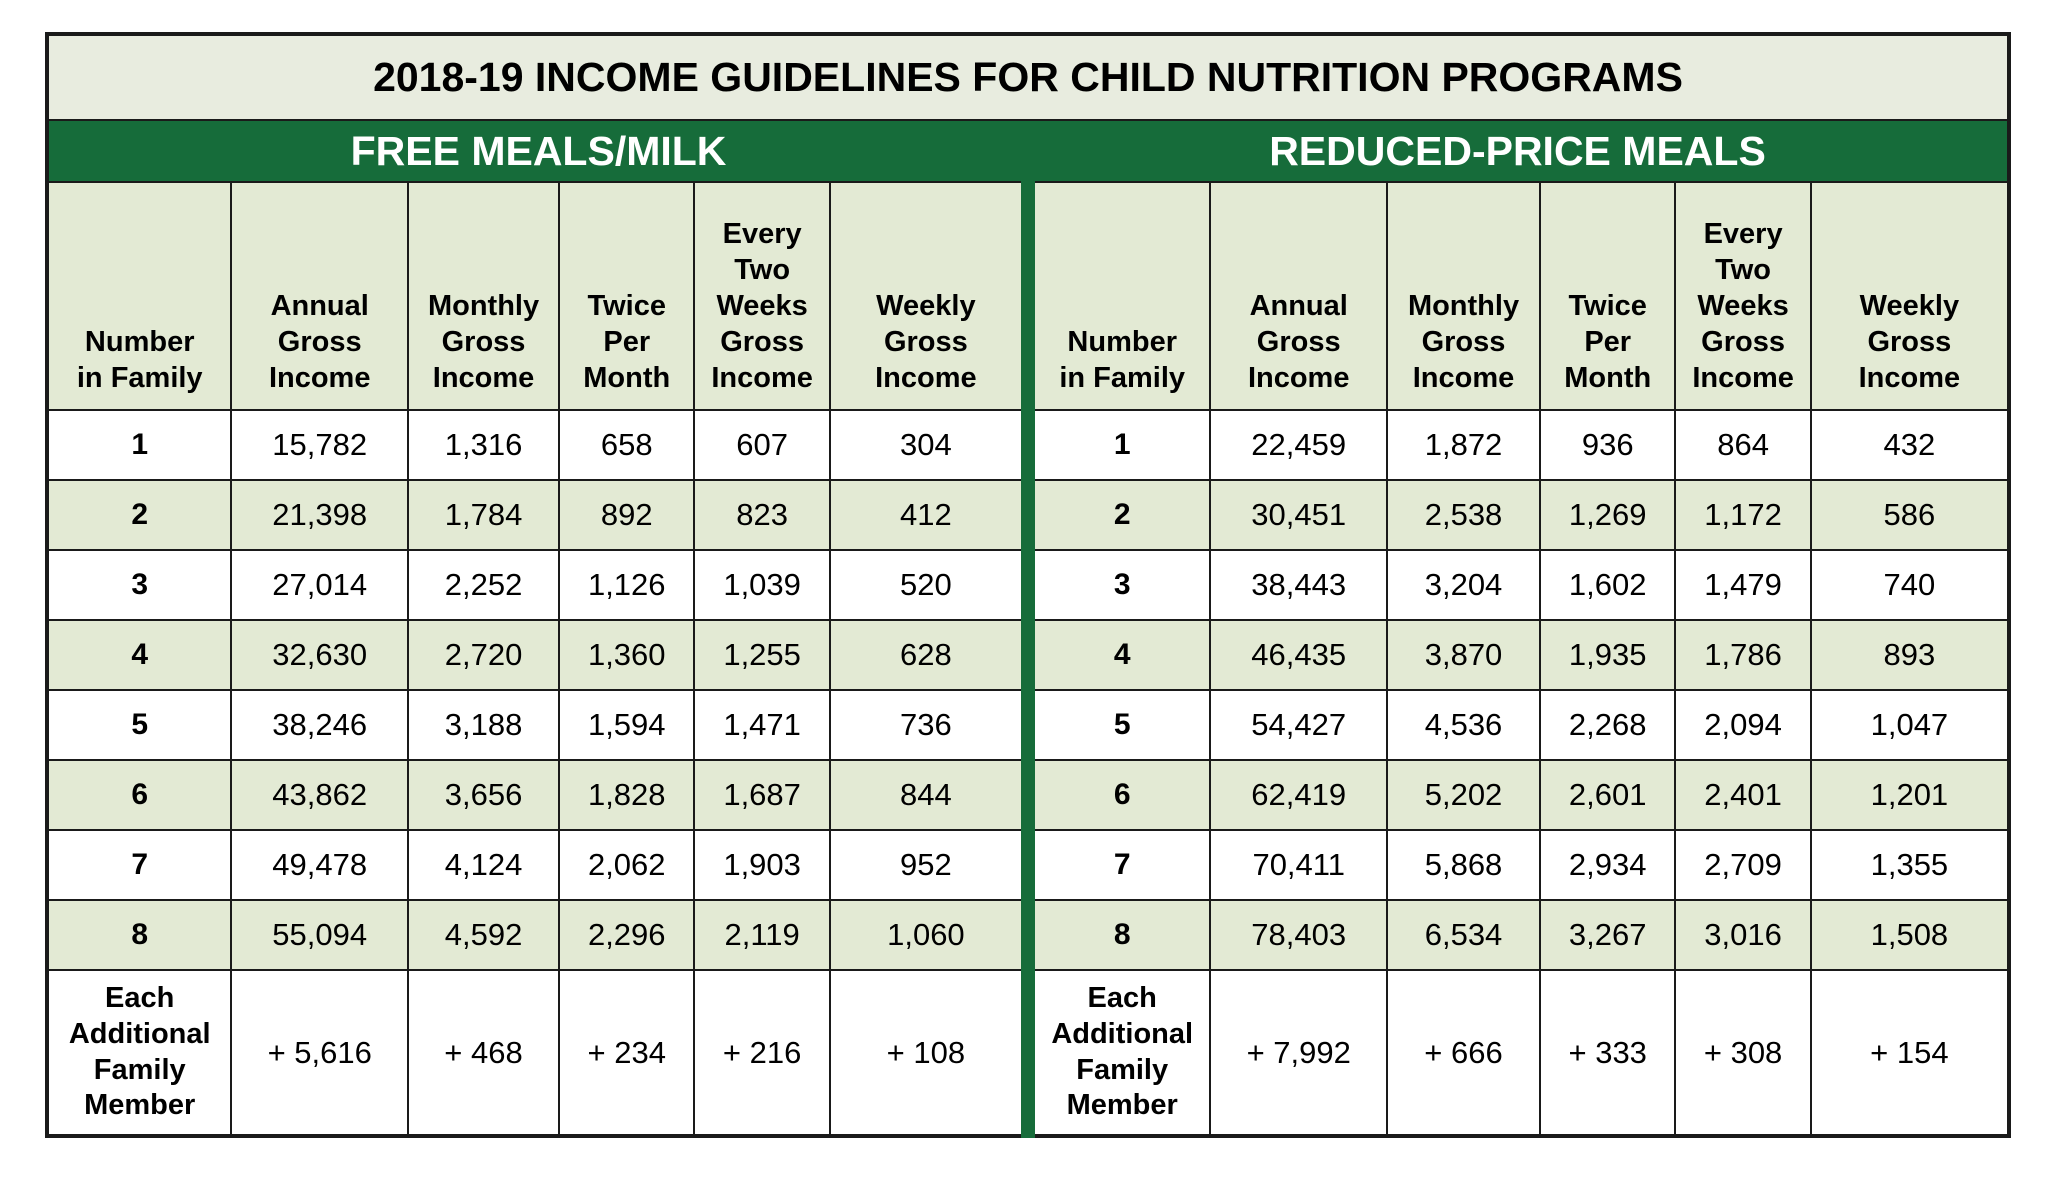 This screenshot has width=2048, height=1198. What do you see at coordinates (1743, 1053) in the screenshot?
I see `value-cell: + 308` at bounding box center [1743, 1053].